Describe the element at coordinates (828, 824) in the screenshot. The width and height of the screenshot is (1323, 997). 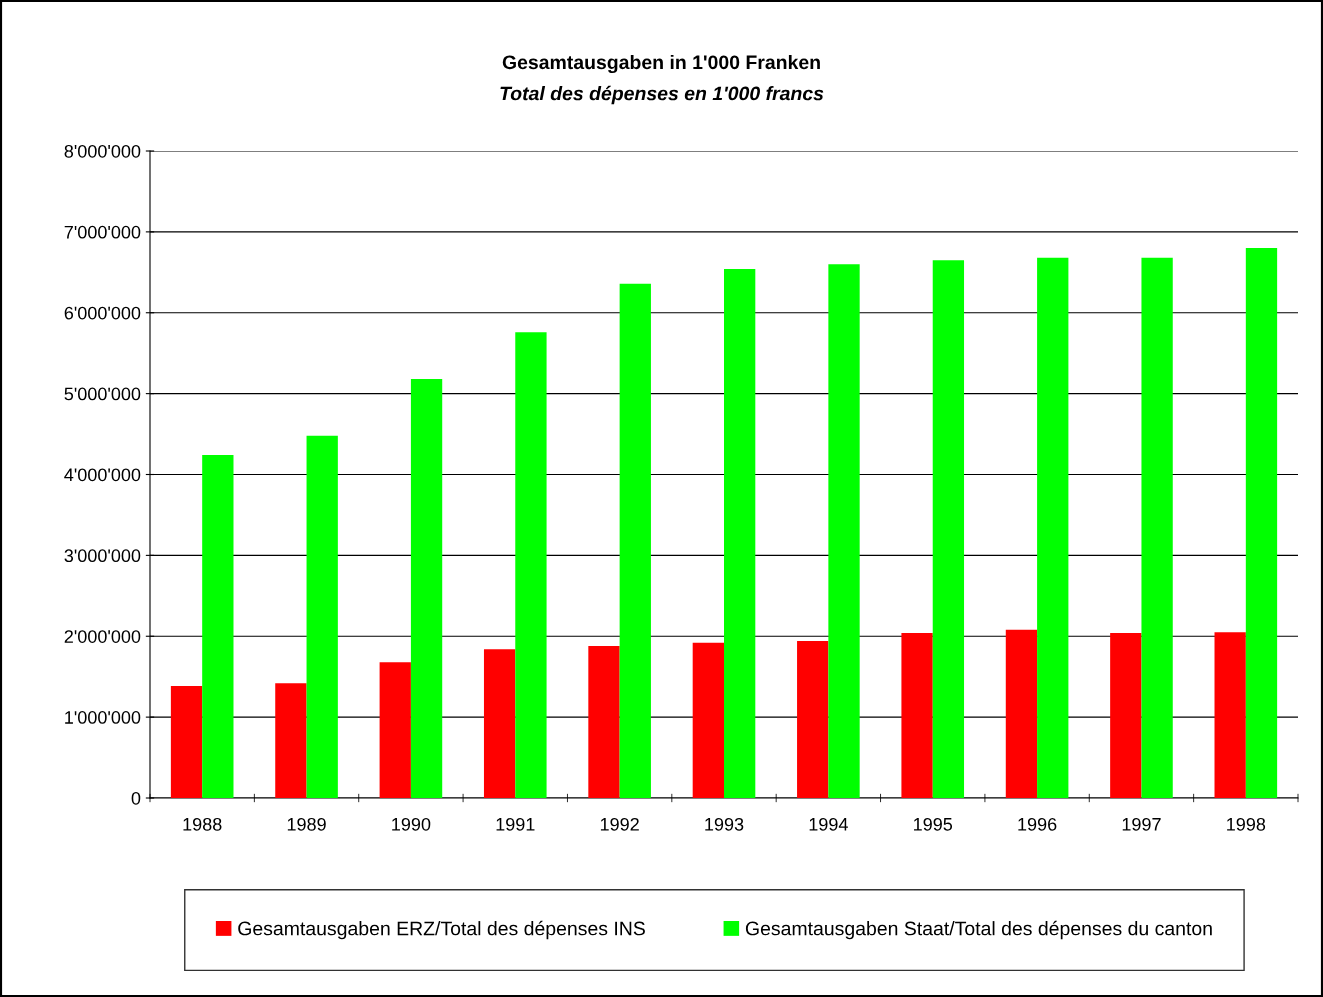
I see `x-tick-label: 1994` at that location.